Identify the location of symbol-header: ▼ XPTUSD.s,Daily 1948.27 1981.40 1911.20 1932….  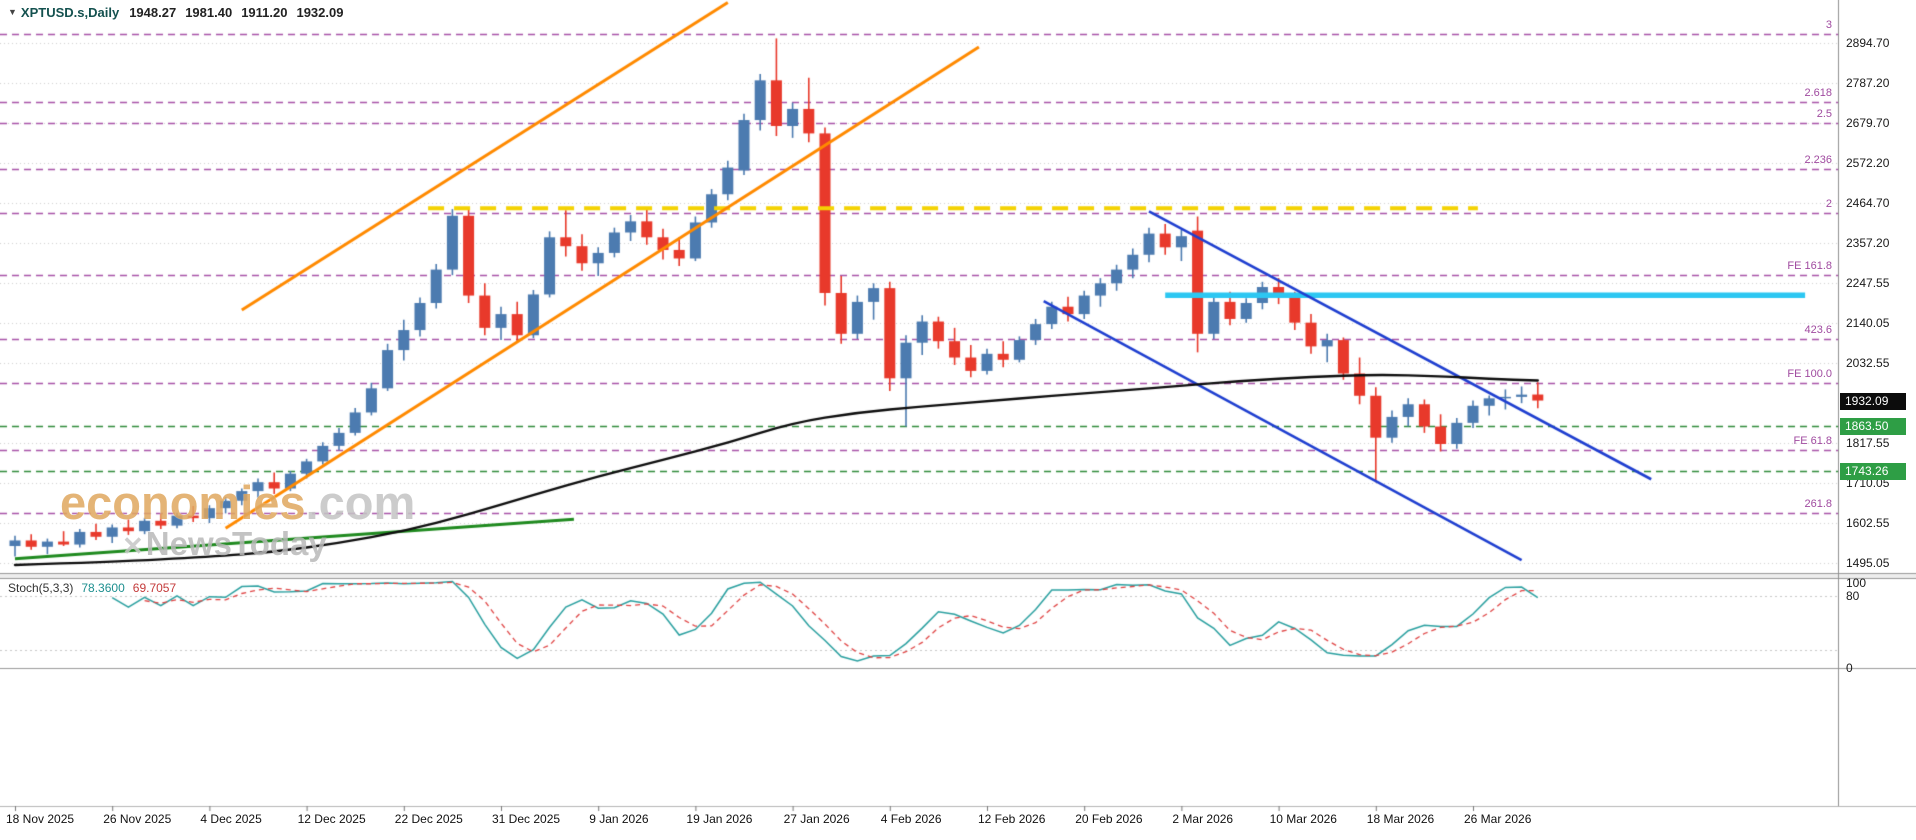
(180, 12).